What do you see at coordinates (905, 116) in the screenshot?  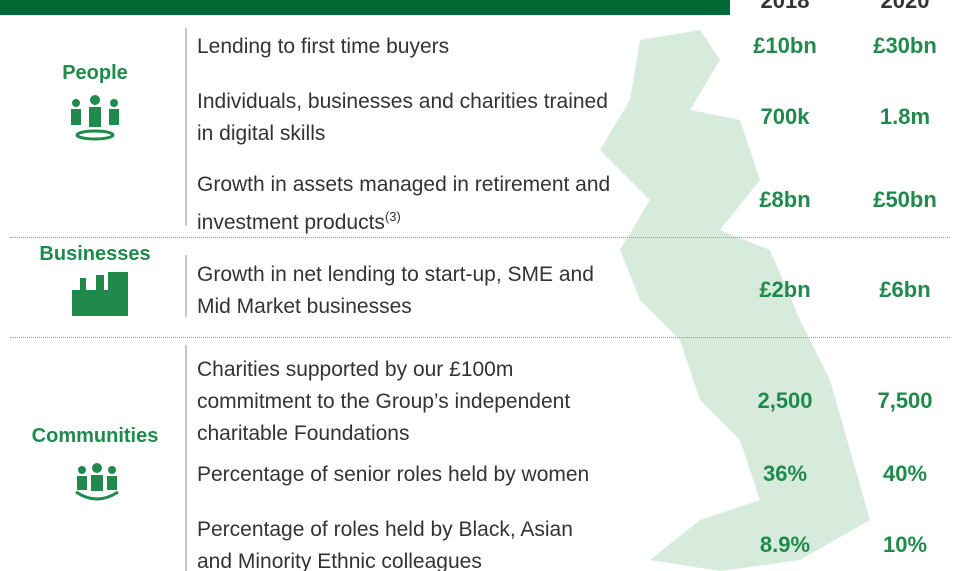 I see `metric-value: 1.8m` at bounding box center [905, 116].